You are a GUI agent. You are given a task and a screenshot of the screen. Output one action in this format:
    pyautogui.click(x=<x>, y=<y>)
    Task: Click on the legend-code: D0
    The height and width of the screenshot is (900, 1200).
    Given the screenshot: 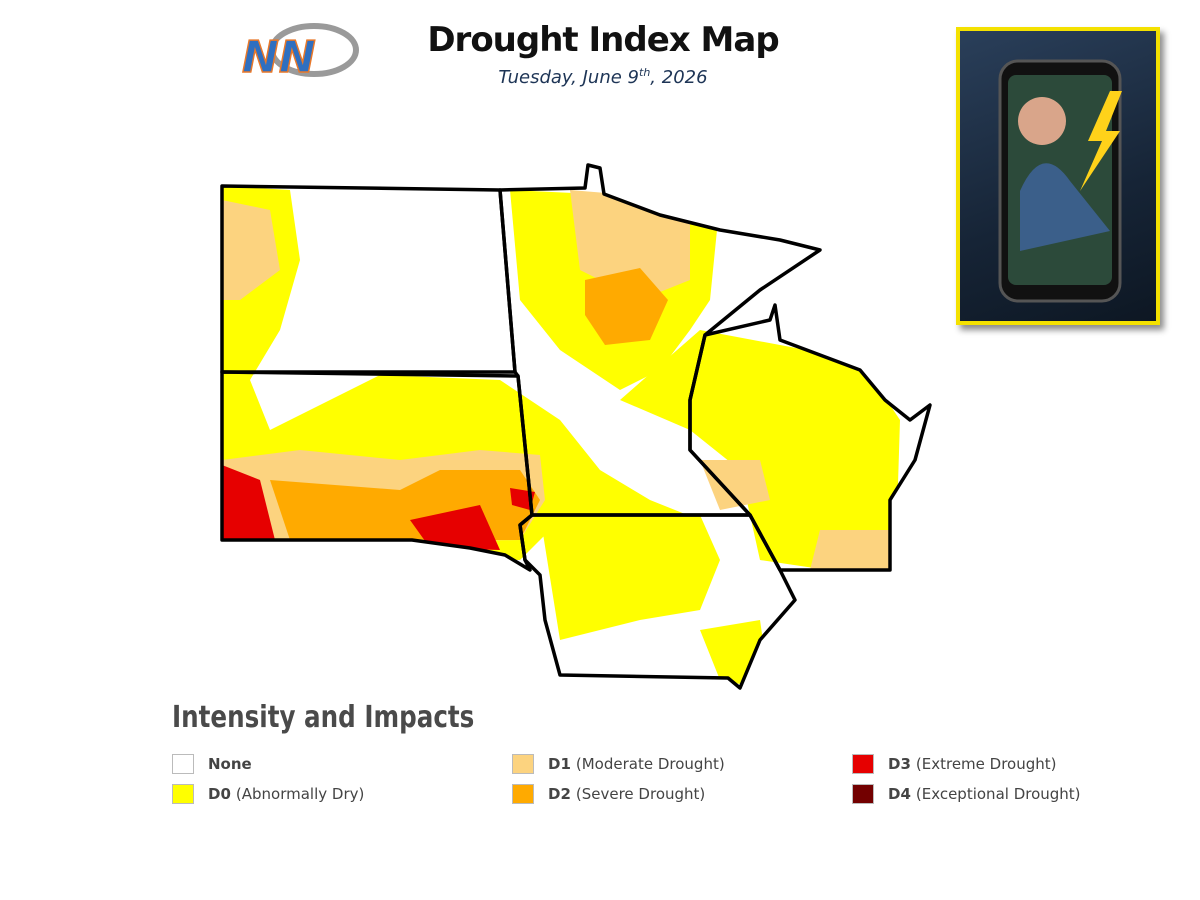 What is the action you would take?
    pyautogui.click(x=219, y=794)
    